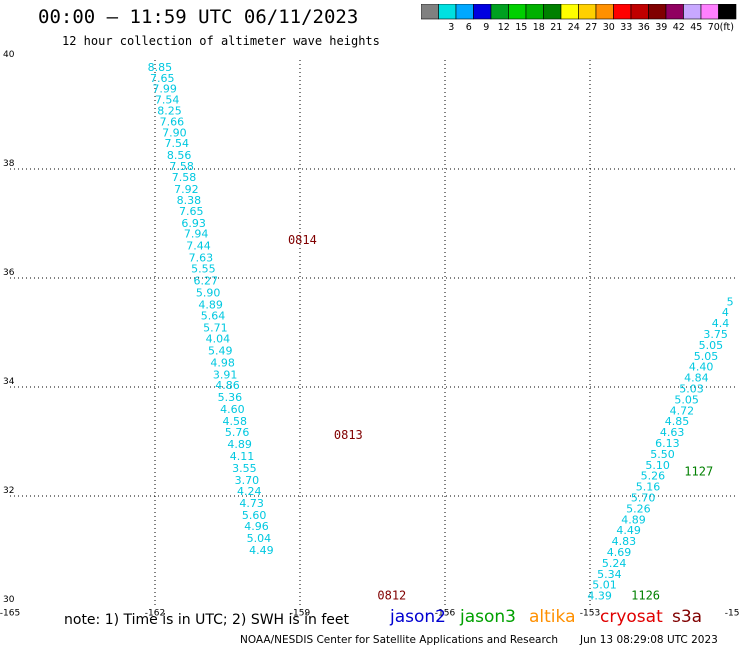 The width and height of the screenshot is (740, 650). What do you see at coordinates (179, 155) in the screenshot?
I see `swh-data-point: 8.56` at bounding box center [179, 155].